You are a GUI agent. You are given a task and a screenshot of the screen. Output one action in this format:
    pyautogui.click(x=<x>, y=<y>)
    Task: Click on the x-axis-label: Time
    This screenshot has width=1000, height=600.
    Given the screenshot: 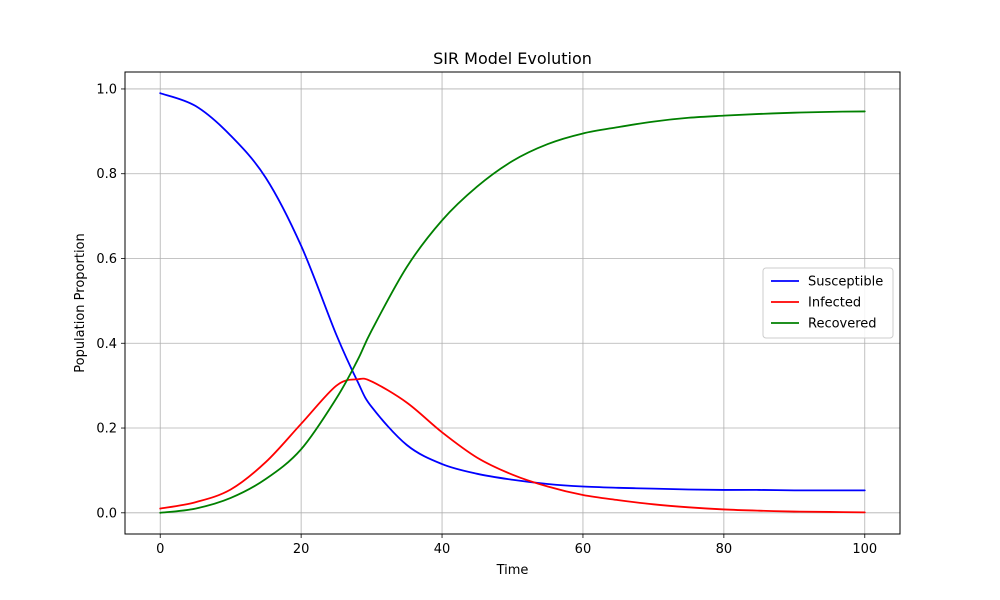 What is the action you would take?
    pyautogui.click(x=512, y=570)
    